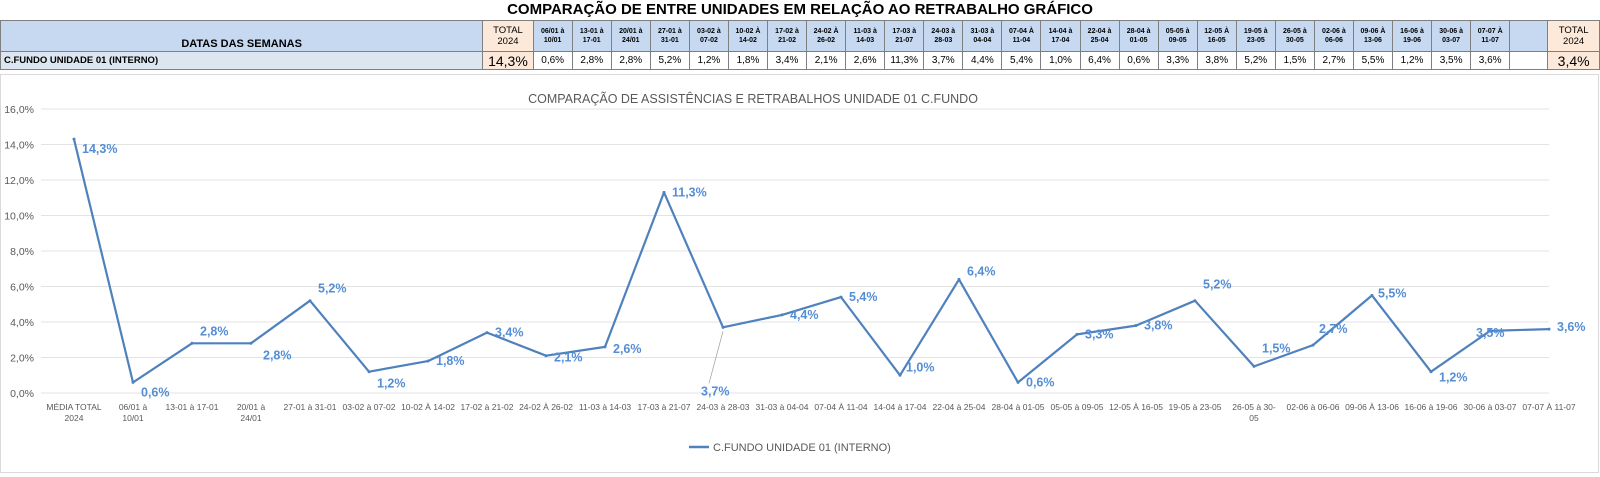  What do you see at coordinates (982, 40) in the screenshot?
I see `week-header-line: 04-04` at bounding box center [982, 40].